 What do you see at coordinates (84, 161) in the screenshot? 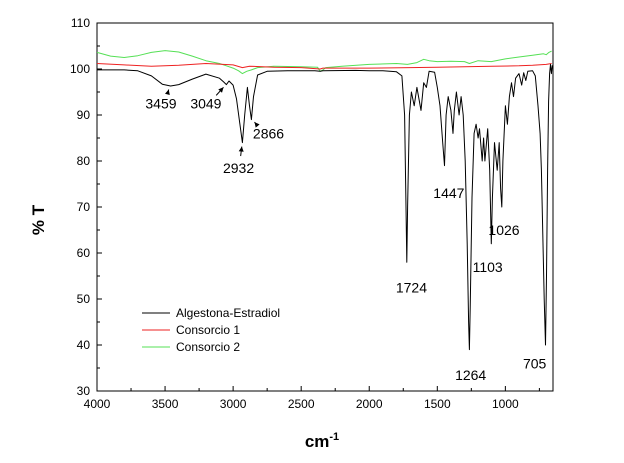
I see `y-tick-label: 80` at bounding box center [84, 161].